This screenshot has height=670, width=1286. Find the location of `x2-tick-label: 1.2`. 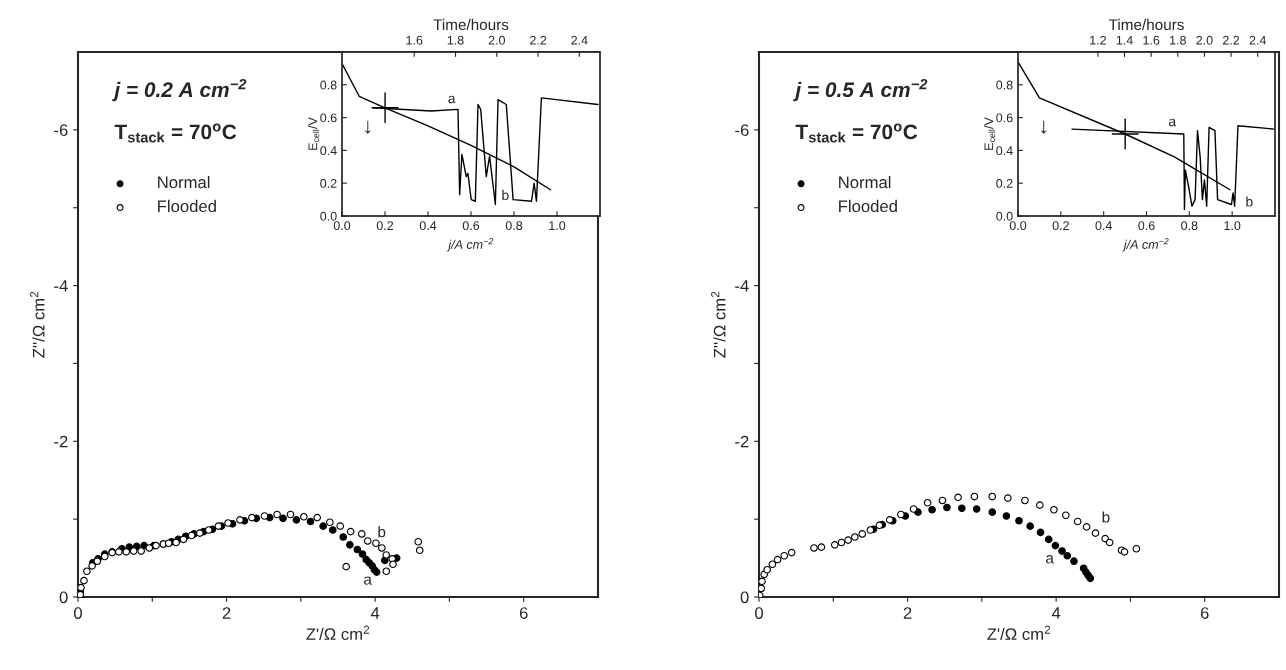

x2-tick-label: 1.2 is located at coordinates (1098, 40).